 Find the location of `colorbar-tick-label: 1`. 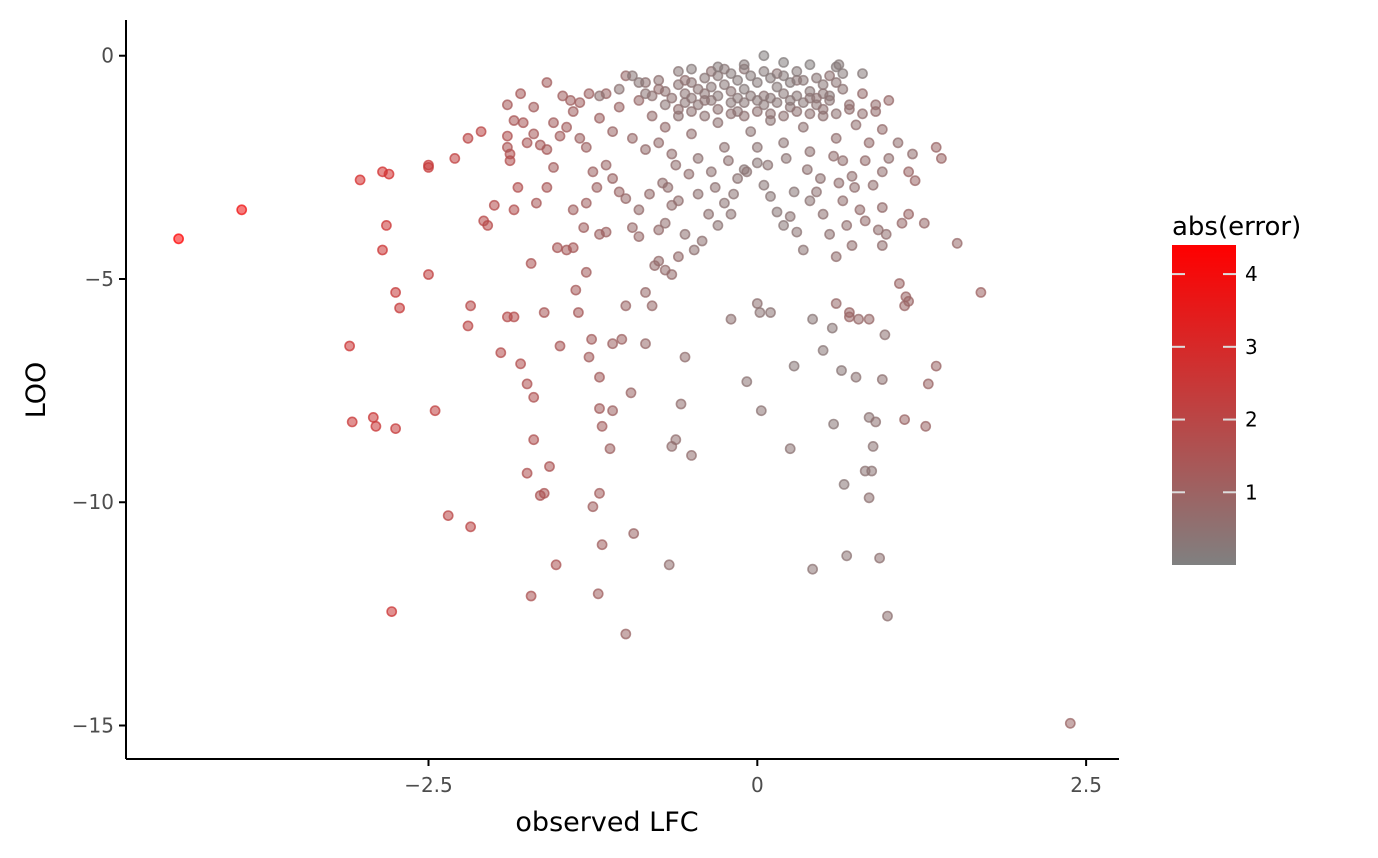

colorbar-tick-label: 1 is located at coordinates (1251, 492).